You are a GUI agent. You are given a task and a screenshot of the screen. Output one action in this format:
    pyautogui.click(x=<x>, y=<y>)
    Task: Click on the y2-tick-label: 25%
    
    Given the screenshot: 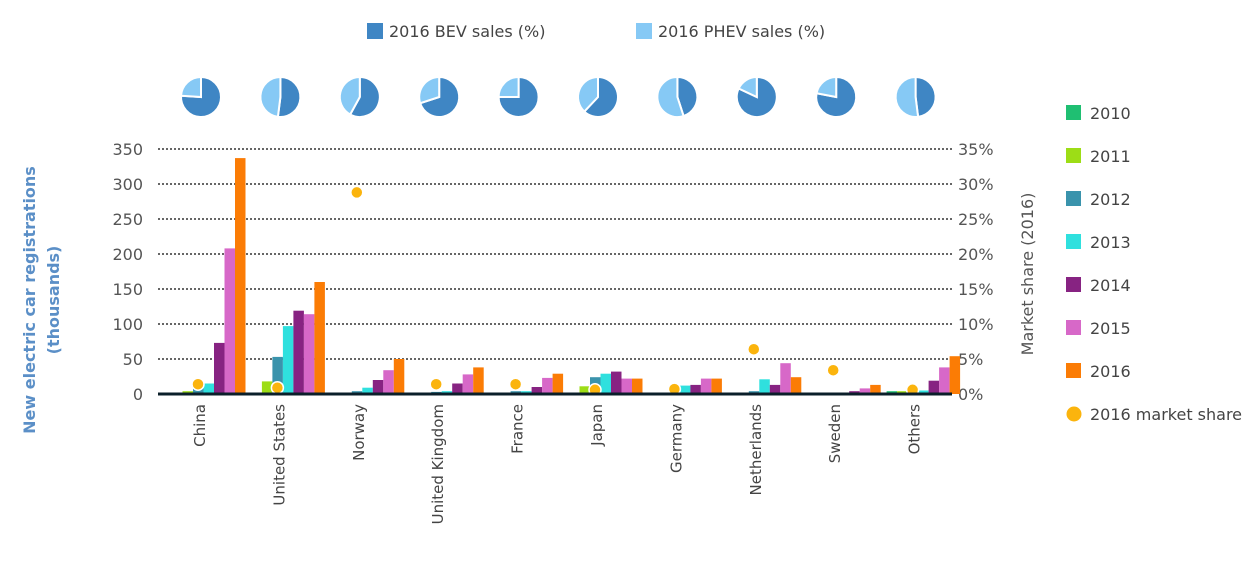 What is the action you would take?
    pyautogui.click(x=976, y=219)
    